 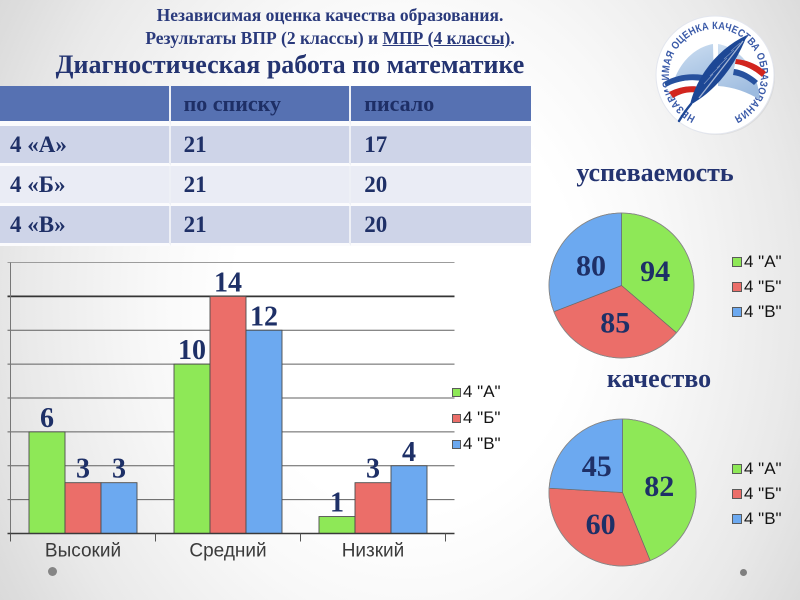 What do you see at coordinates (261, 106) in the screenshot?
I see `table-header-po-spisku: по списку` at bounding box center [261, 106].